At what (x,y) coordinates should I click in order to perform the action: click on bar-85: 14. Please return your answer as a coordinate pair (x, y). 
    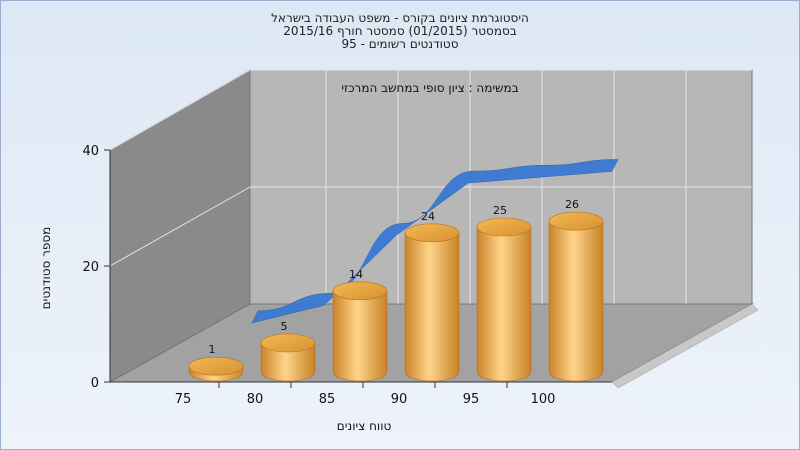
    Looking at the image, I should click on (360, 325).